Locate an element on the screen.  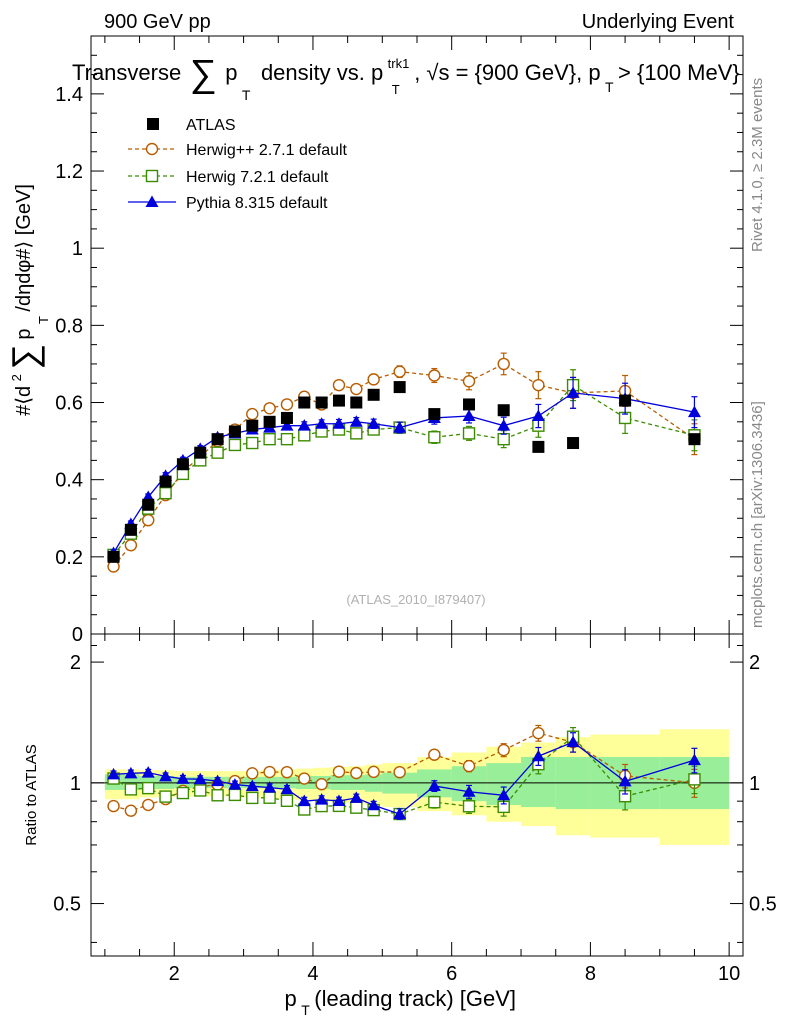
ratio-y-tick-label: 2 is located at coordinates (75, 663).